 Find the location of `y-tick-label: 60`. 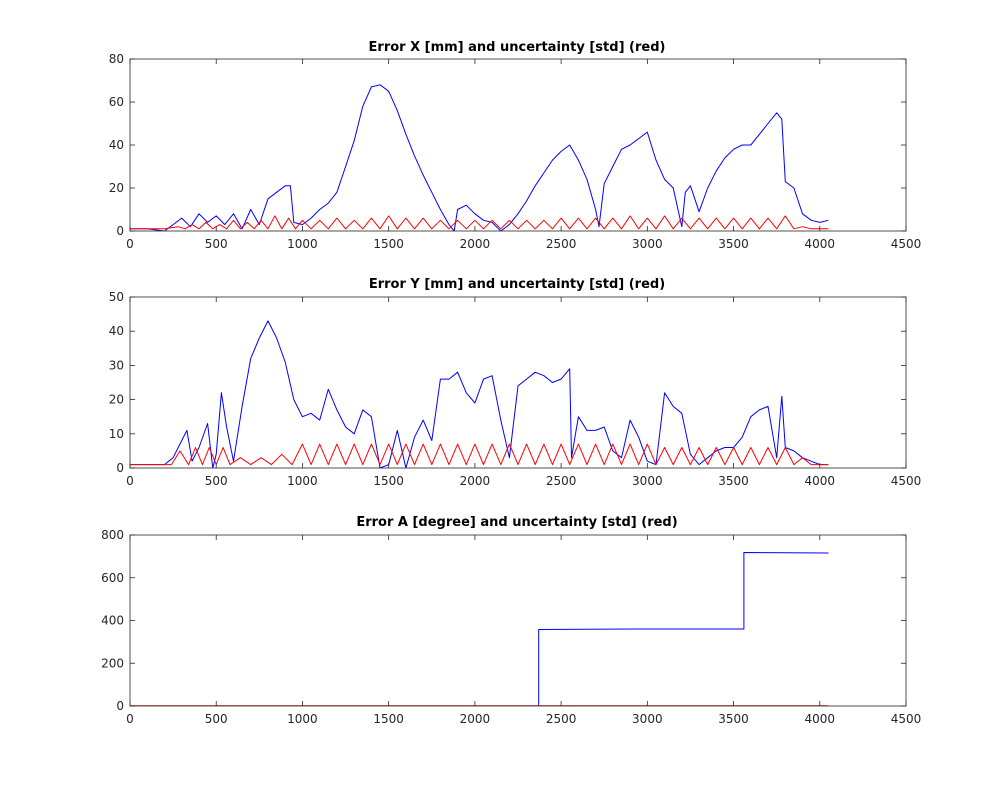

y-tick-label: 60 is located at coordinates (116, 102).